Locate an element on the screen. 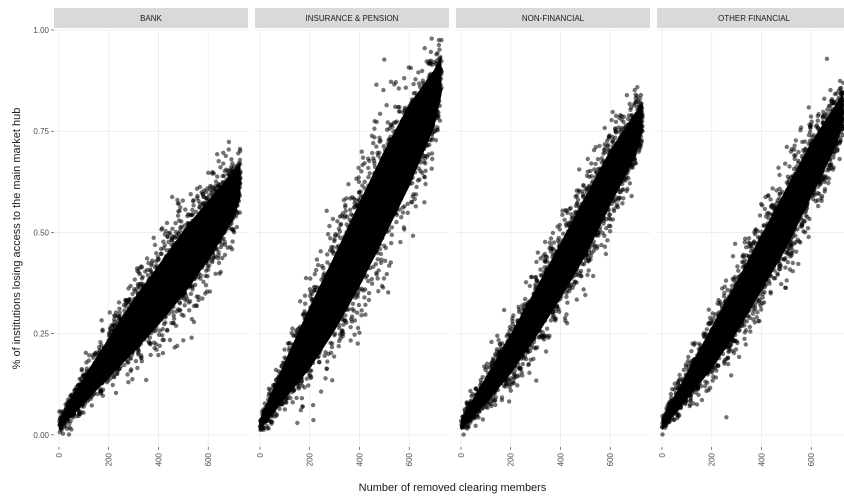  facet-strip is located at coordinates (151, 18).